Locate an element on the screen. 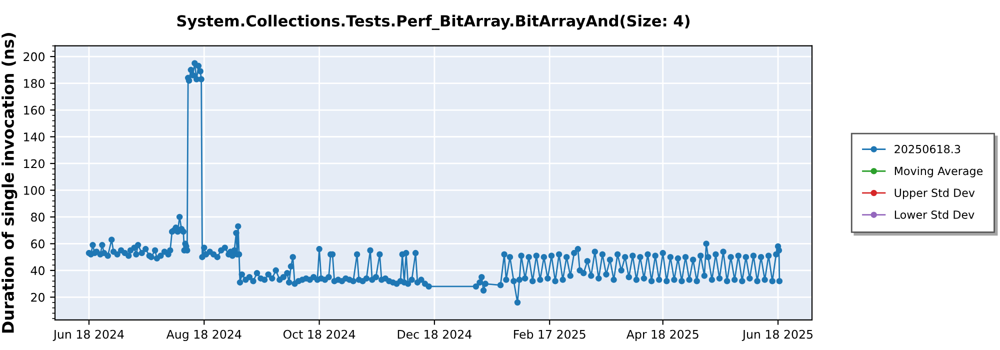  y-tick-label: 200 is located at coordinates (34, 57).